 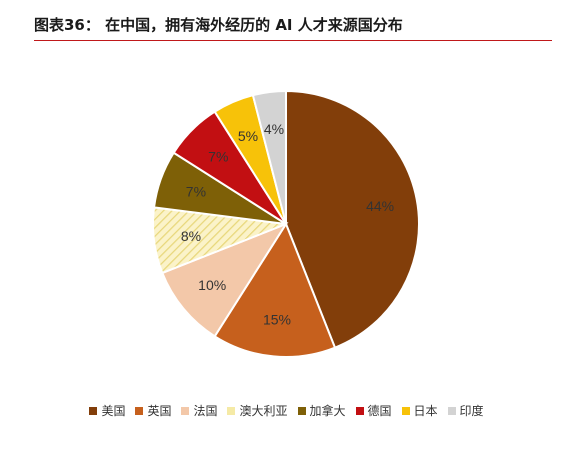 What do you see at coordinates (263, 411) in the screenshot?
I see `legend-label-3: 澳大利亚` at bounding box center [263, 411].